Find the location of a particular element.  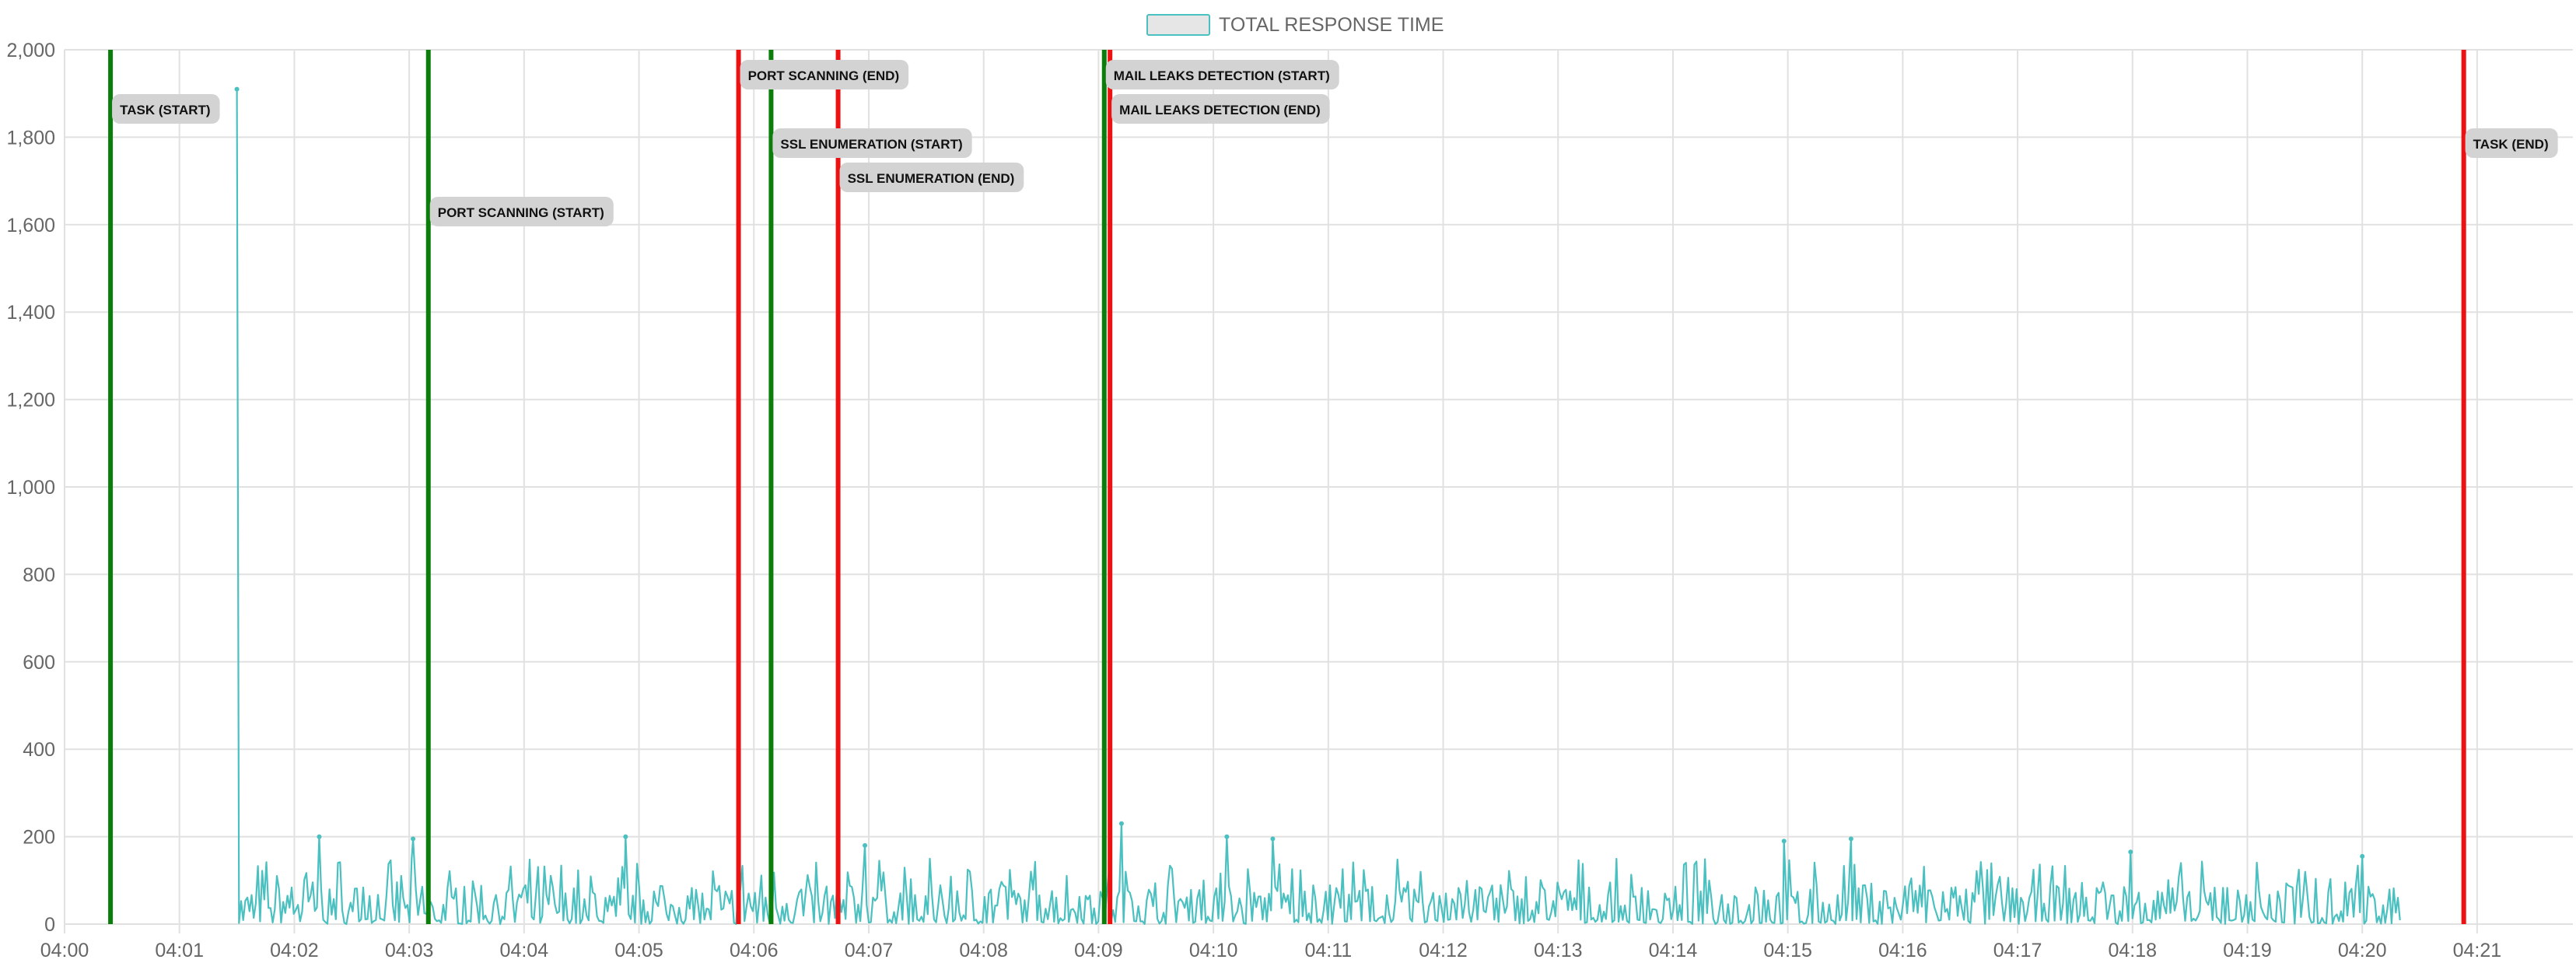

y-tick-label: 600 is located at coordinates (39, 663).